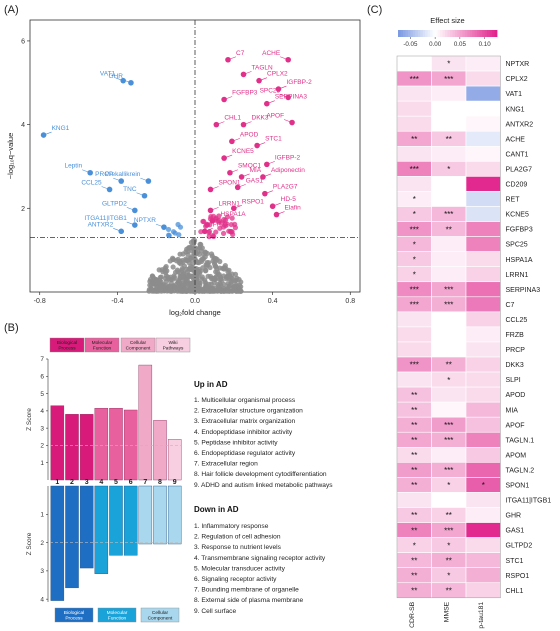 This screenshot has width=560, height=631. Describe the element at coordinates (87, 482) in the screenshot. I see `category-number-label: 3` at that location.